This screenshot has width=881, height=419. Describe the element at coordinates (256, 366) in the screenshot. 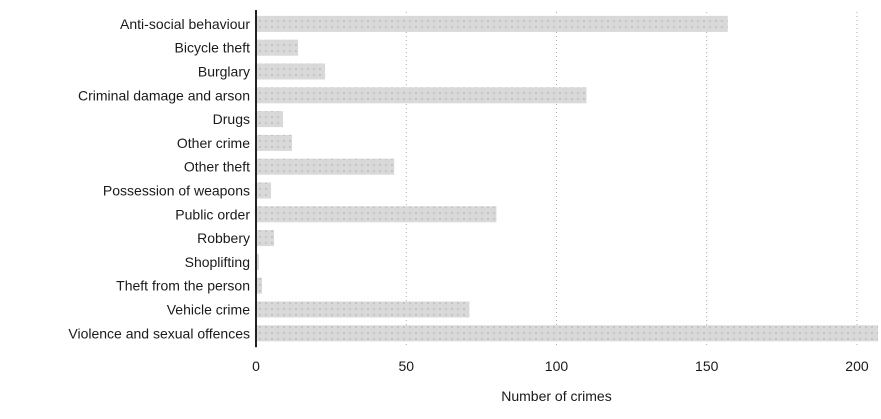

I see `x-tick-label: 0` at that location.